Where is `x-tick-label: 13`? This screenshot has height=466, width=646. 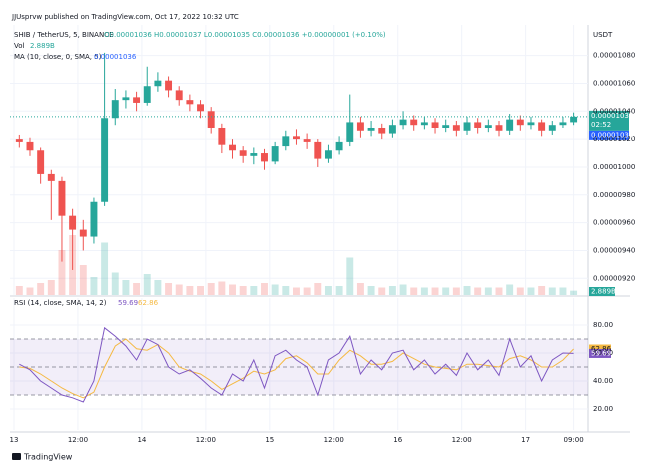 x-tick-label: 13 is located at coordinates (14, 440).